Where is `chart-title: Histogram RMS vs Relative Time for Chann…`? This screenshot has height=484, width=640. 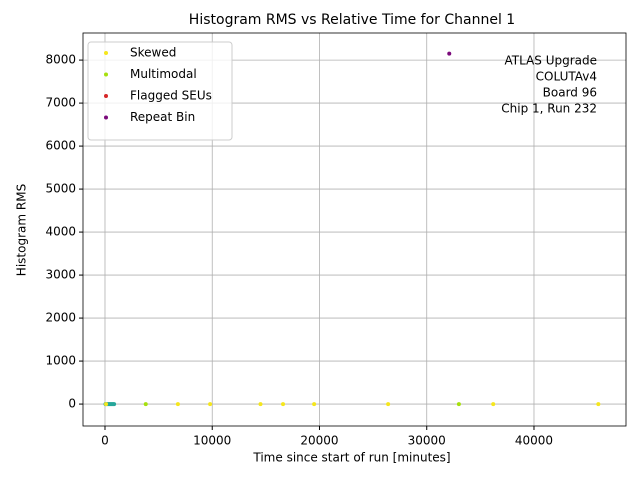
chart-title: Histogram RMS vs Relative Time for Chann… is located at coordinates (352, 20).